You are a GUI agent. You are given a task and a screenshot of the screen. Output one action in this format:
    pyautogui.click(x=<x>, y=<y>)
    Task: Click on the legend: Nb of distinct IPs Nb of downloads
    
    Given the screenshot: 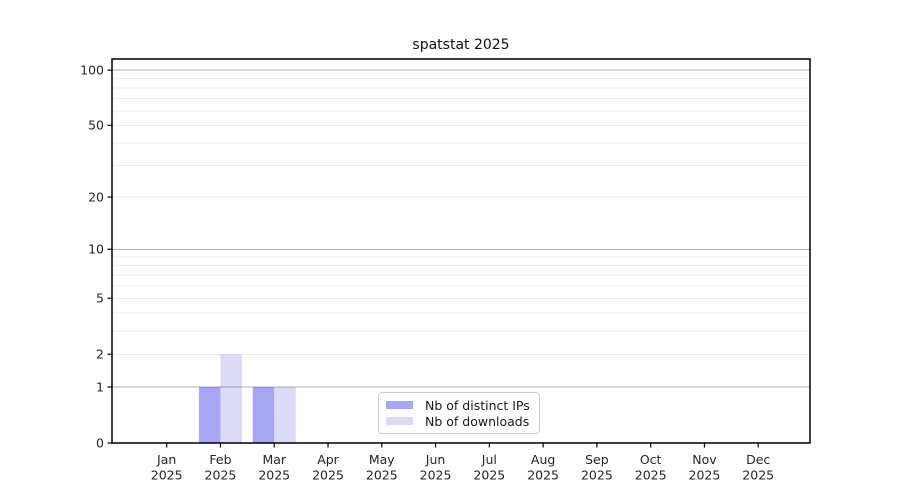 What is the action you would take?
    pyautogui.click(x=459, y=413)
    